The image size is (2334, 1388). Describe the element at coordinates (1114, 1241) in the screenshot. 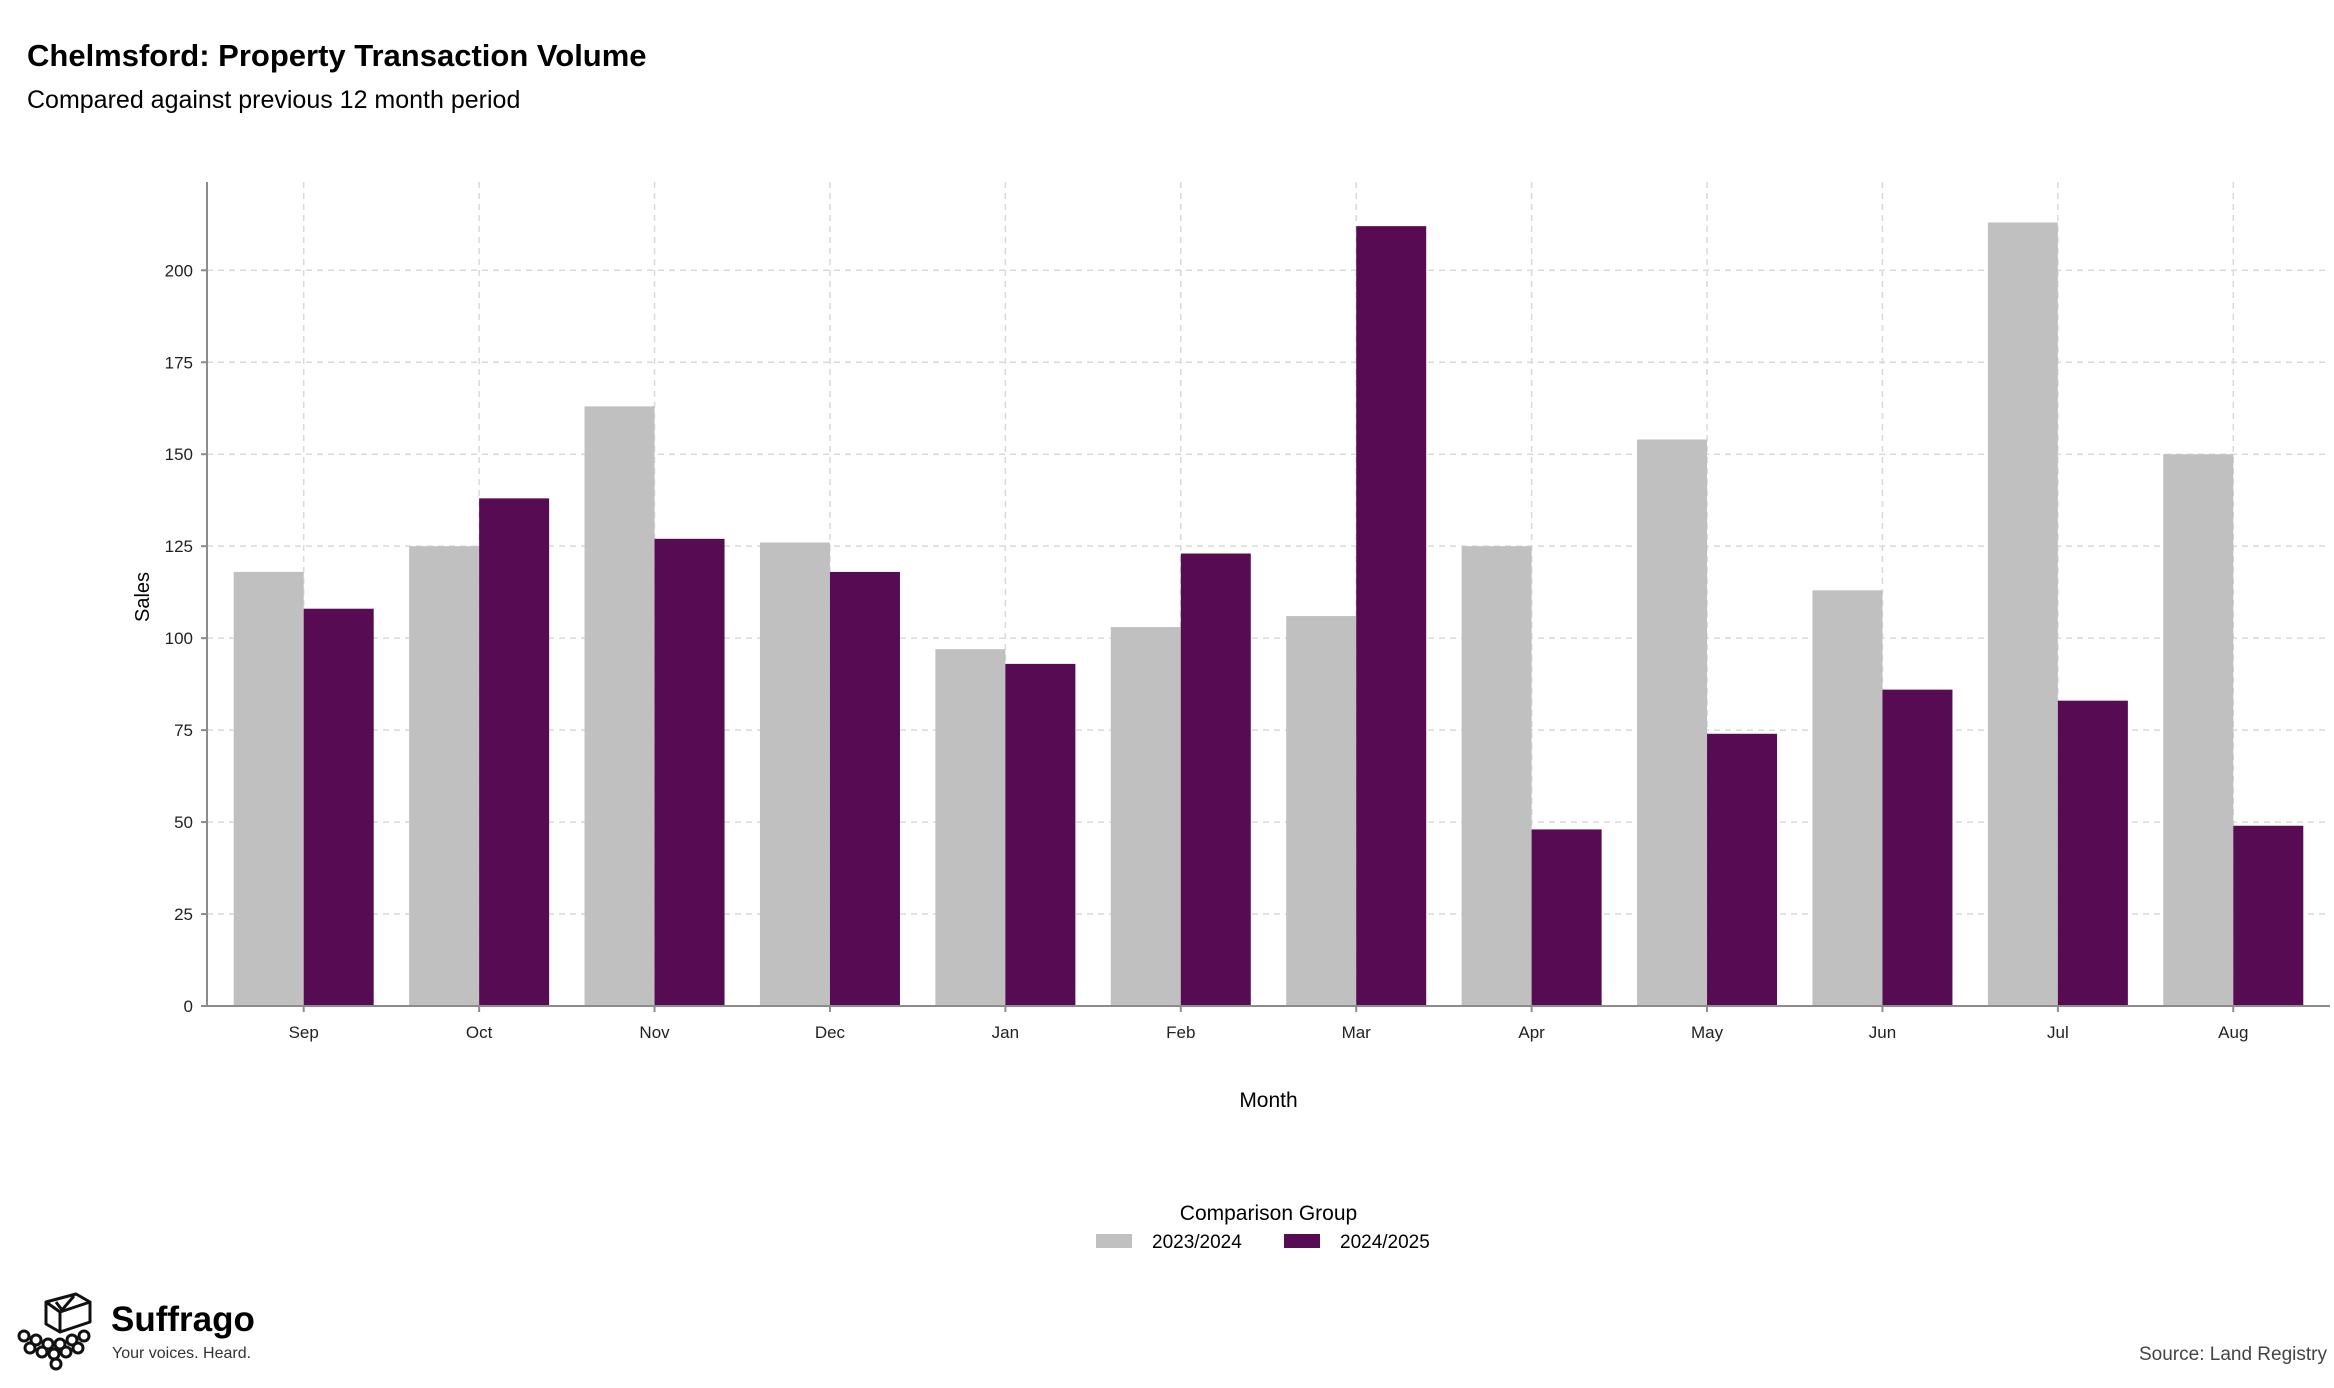

I see `legend-swatch-2023-2024` at that location.